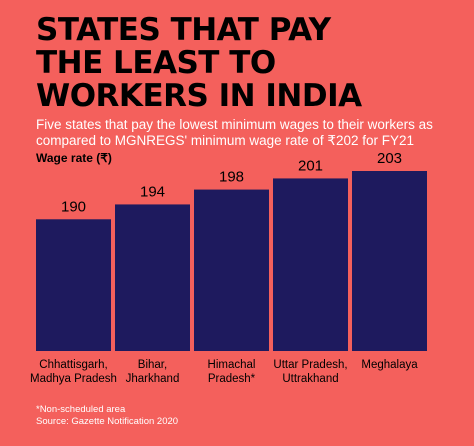 Image resolution: width=474 pixels, height=446 pixels. Describe the element at coordinates (73, 365) in the screenshot. I see `category-label-0-0: Chhattisgarh,` at that location.